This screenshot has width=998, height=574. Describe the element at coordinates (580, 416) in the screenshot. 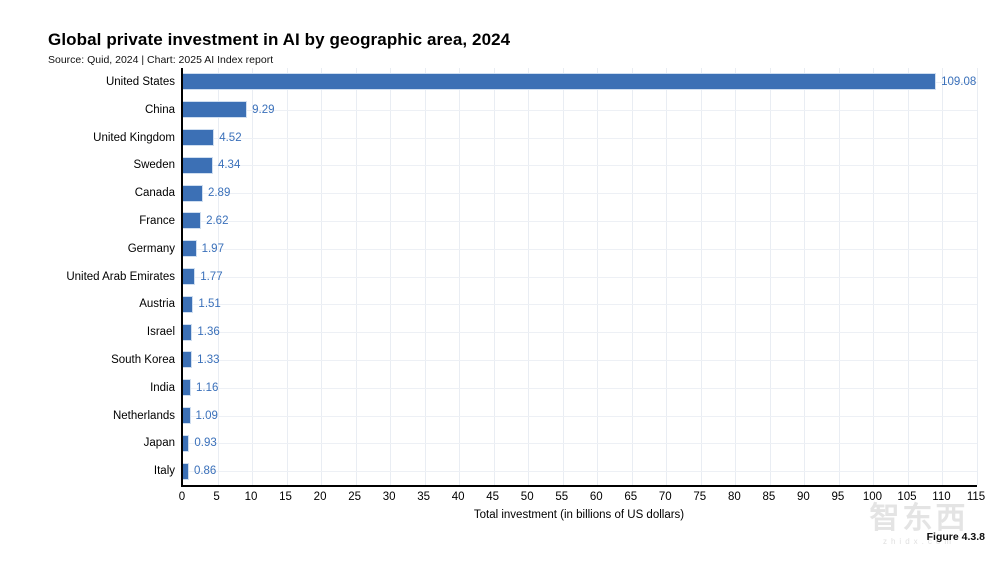

I see `gridline-y-netherlands` at that location.